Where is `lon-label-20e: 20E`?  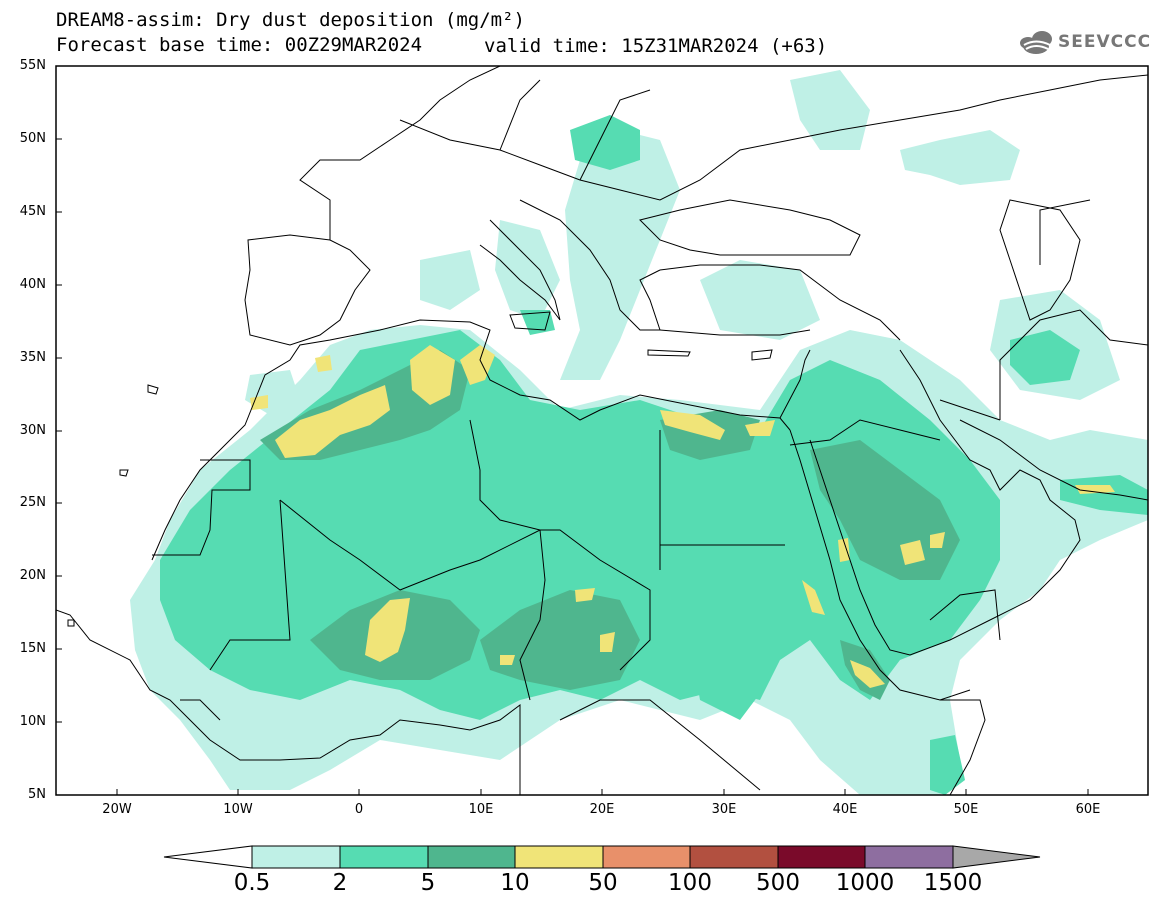 lon-label-20e: 20E is located at coordinates (602, 809).